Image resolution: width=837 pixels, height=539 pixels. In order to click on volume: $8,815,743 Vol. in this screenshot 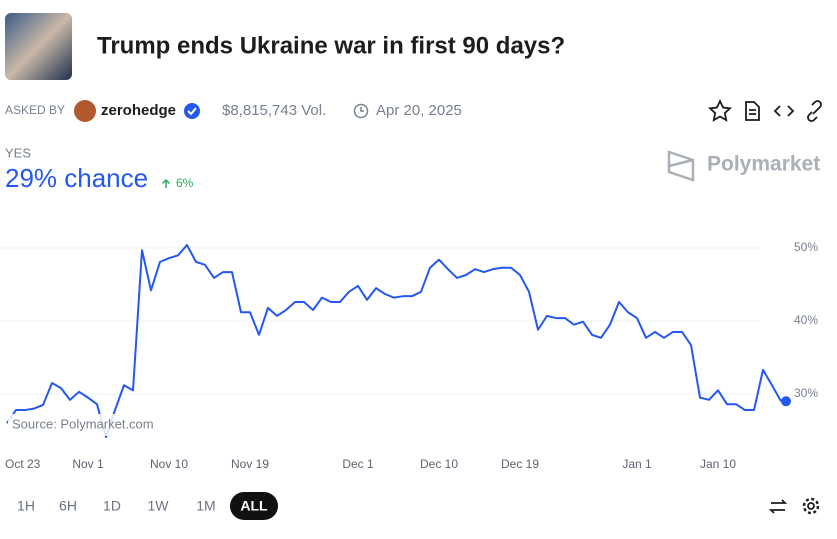, I will do `click(274, 110)`.